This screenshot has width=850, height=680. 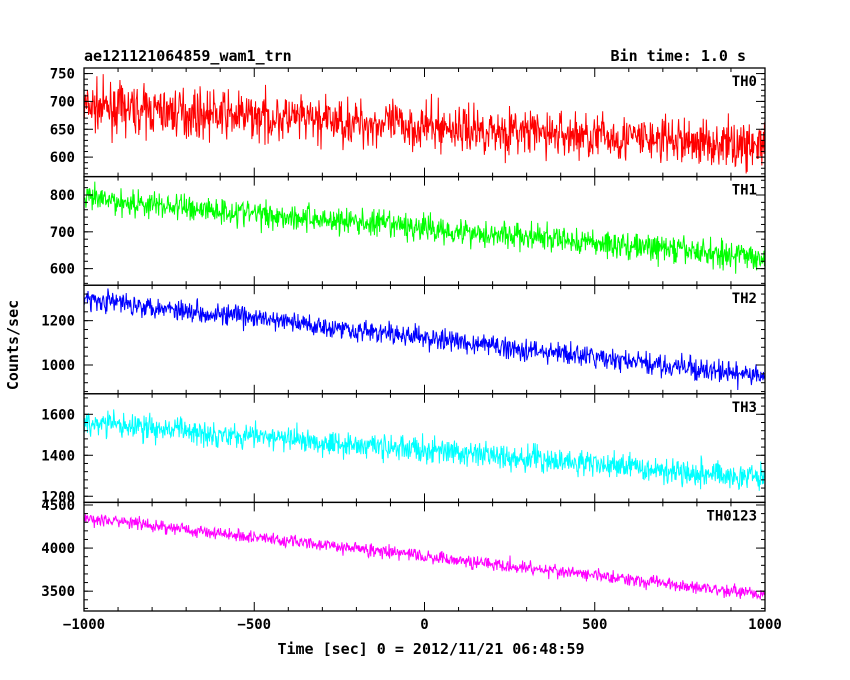 I want to click on x-tick-label: 1000, so click(x=765, y=625).